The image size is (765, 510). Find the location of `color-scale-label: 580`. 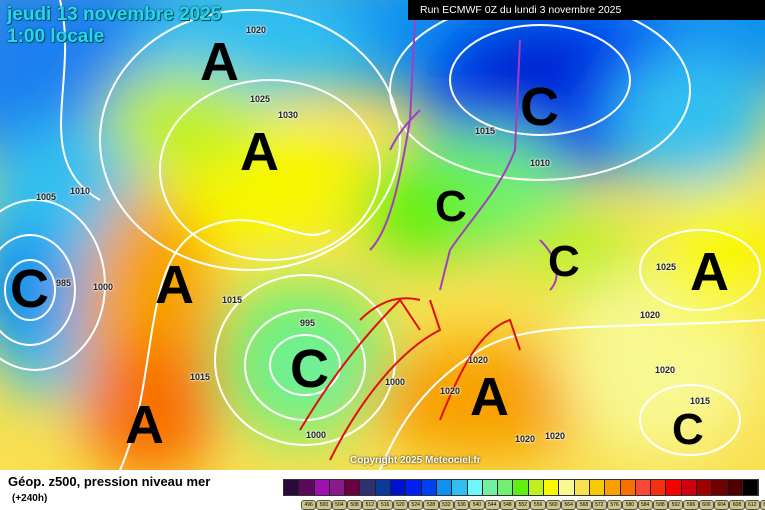

color-scale-label: 580 is located at coordinates (630, 505).